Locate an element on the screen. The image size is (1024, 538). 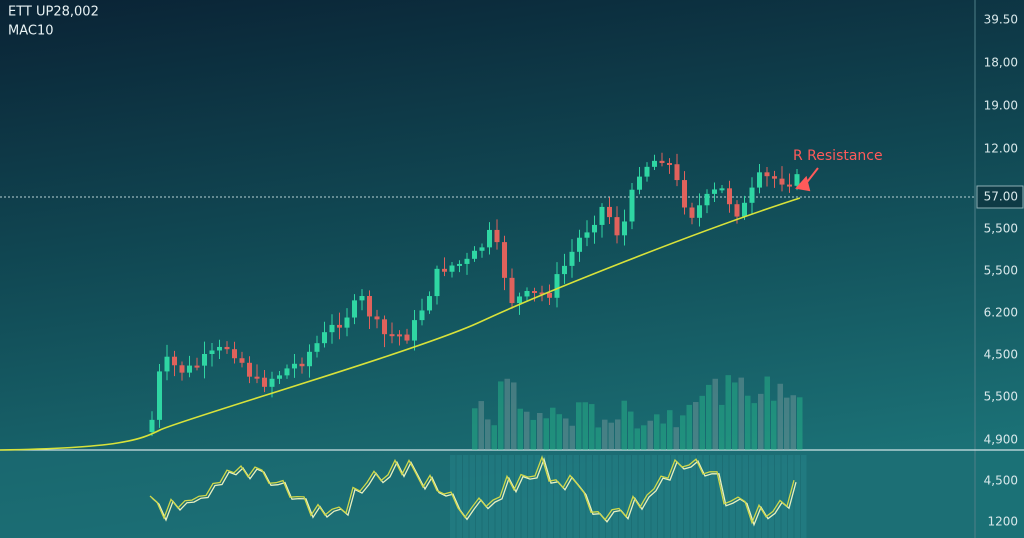
price-tick-label: 6.200 is located at coordinates (1001, 313).